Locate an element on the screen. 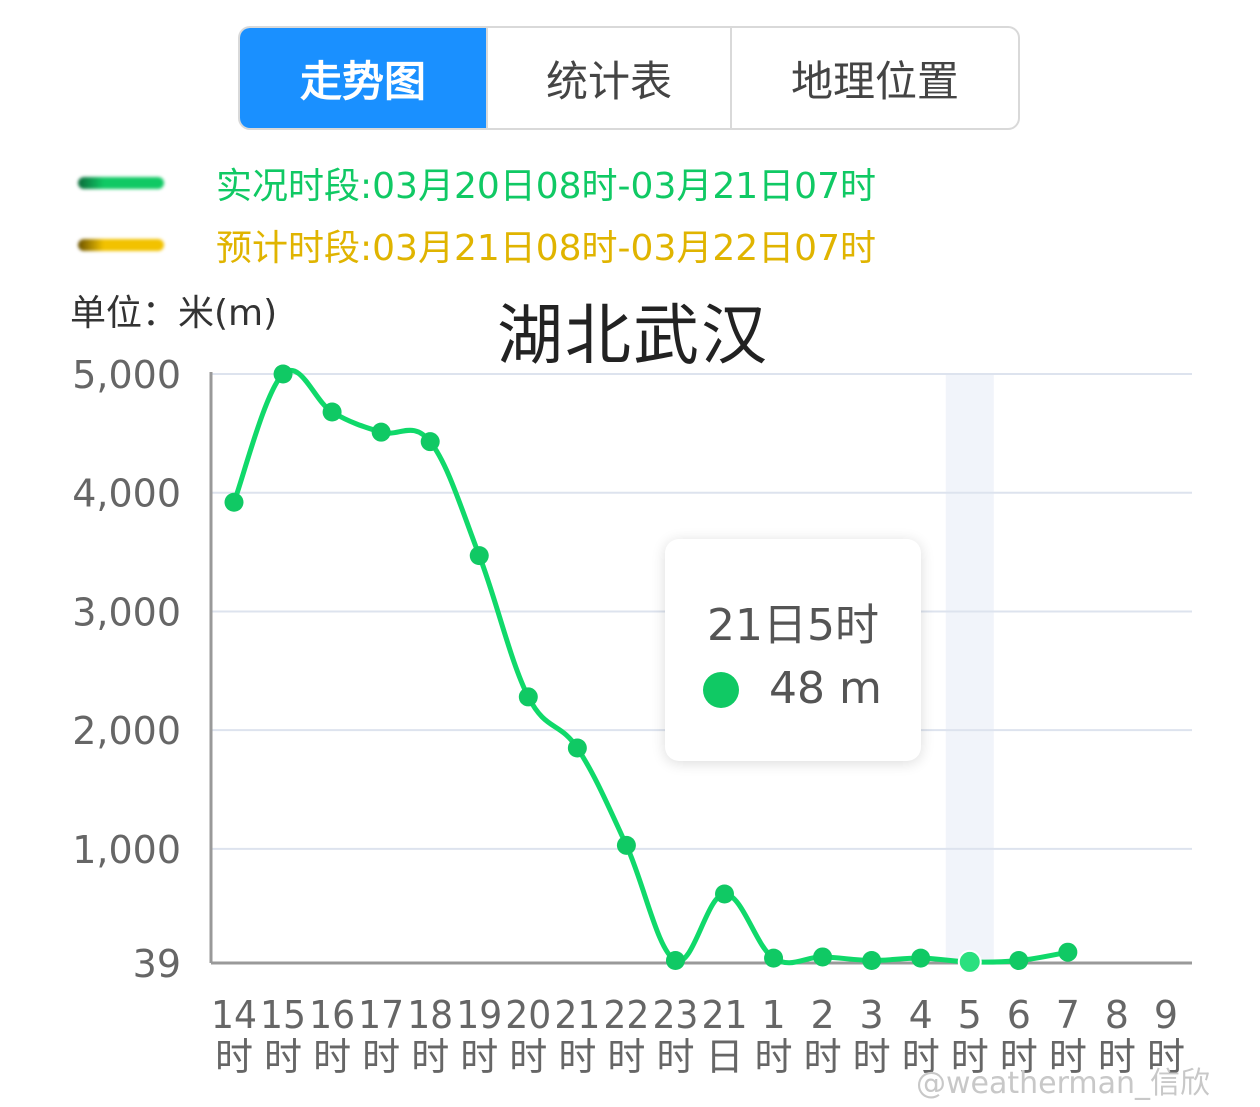 The height and width of the screenshot is (1107, 1260). x-tick-label: 22时 is located at coordinates (626, 1036).